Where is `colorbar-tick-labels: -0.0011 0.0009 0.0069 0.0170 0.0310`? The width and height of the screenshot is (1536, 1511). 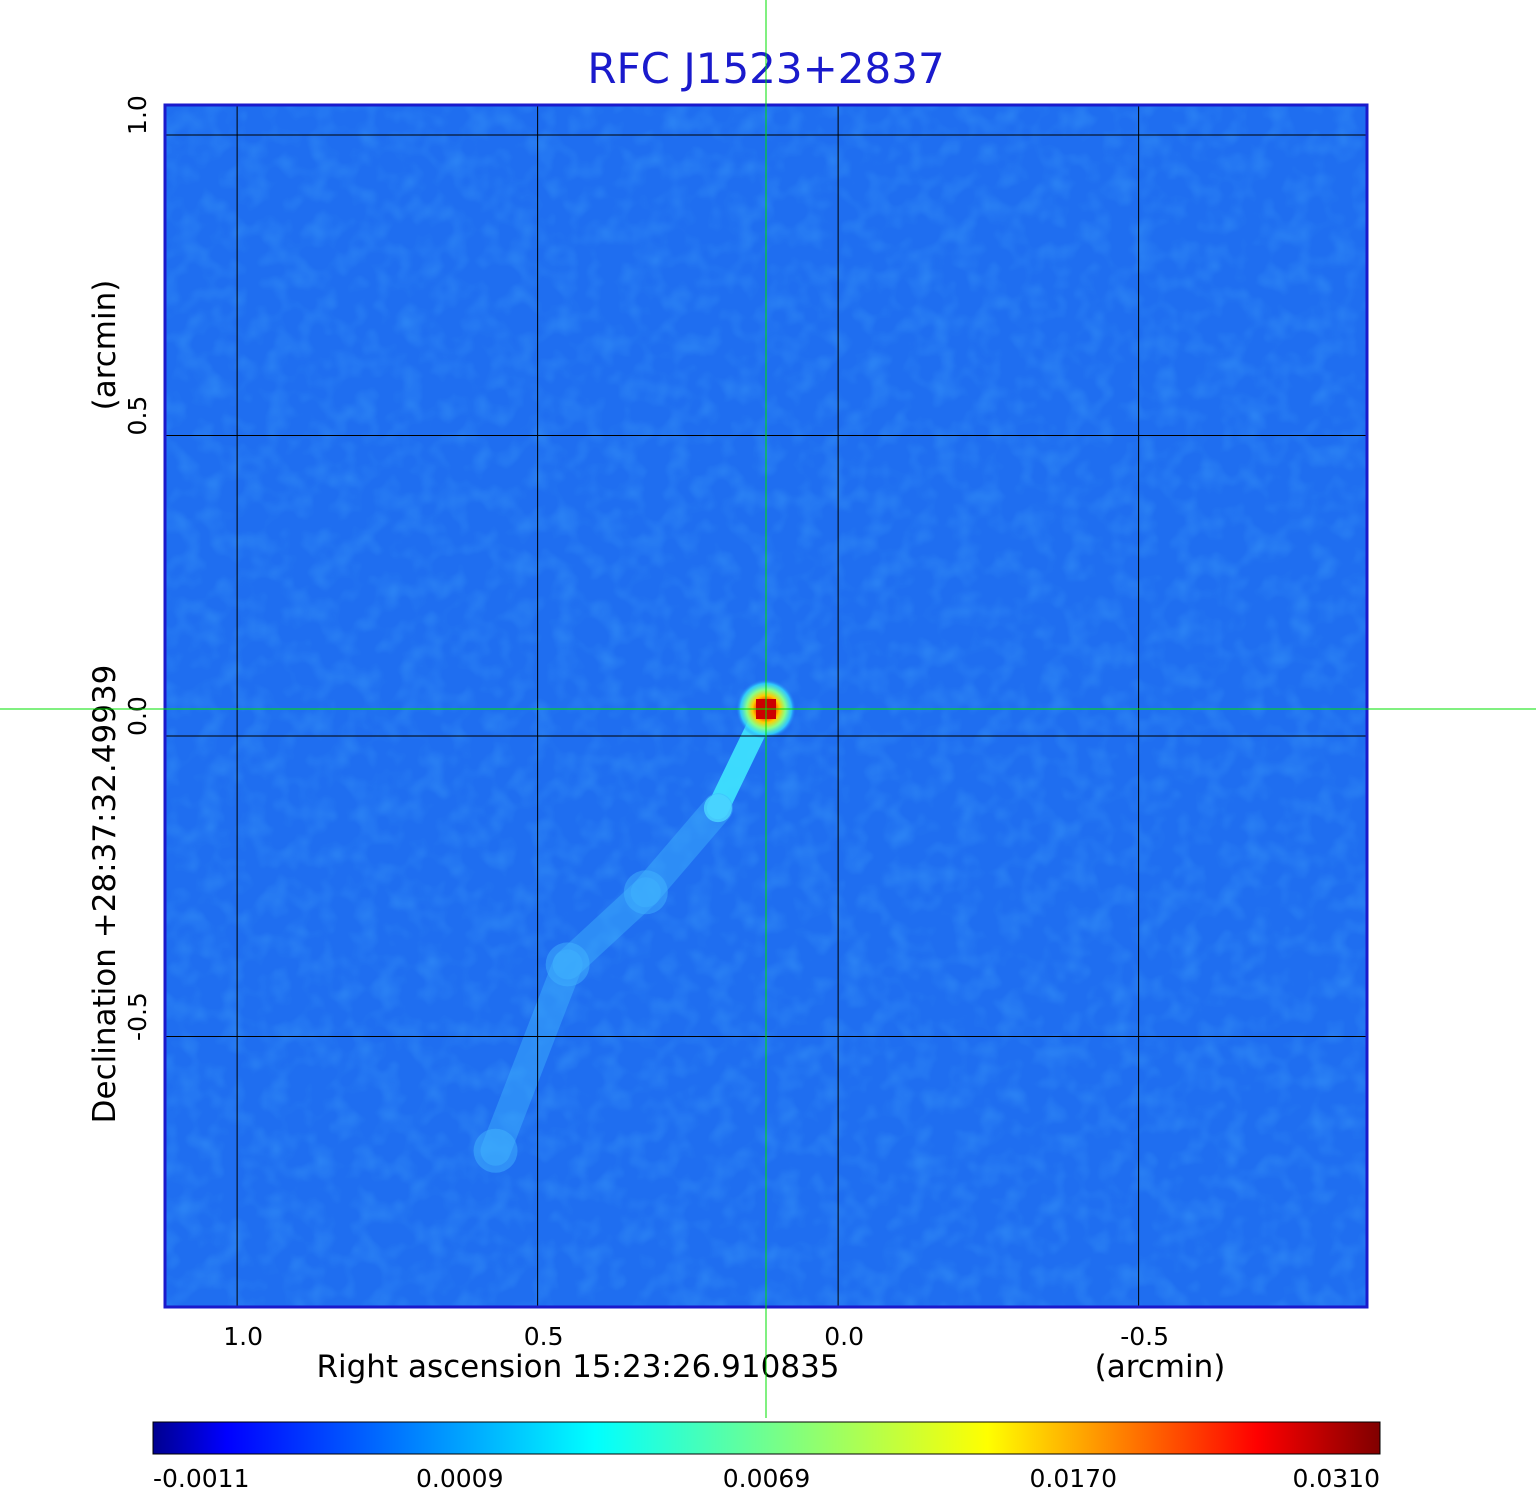 colorbar-tick-labels: -0.0011 0.0009 0.0069 0.0170 0.0310 is located at coordinates (766, 1478).